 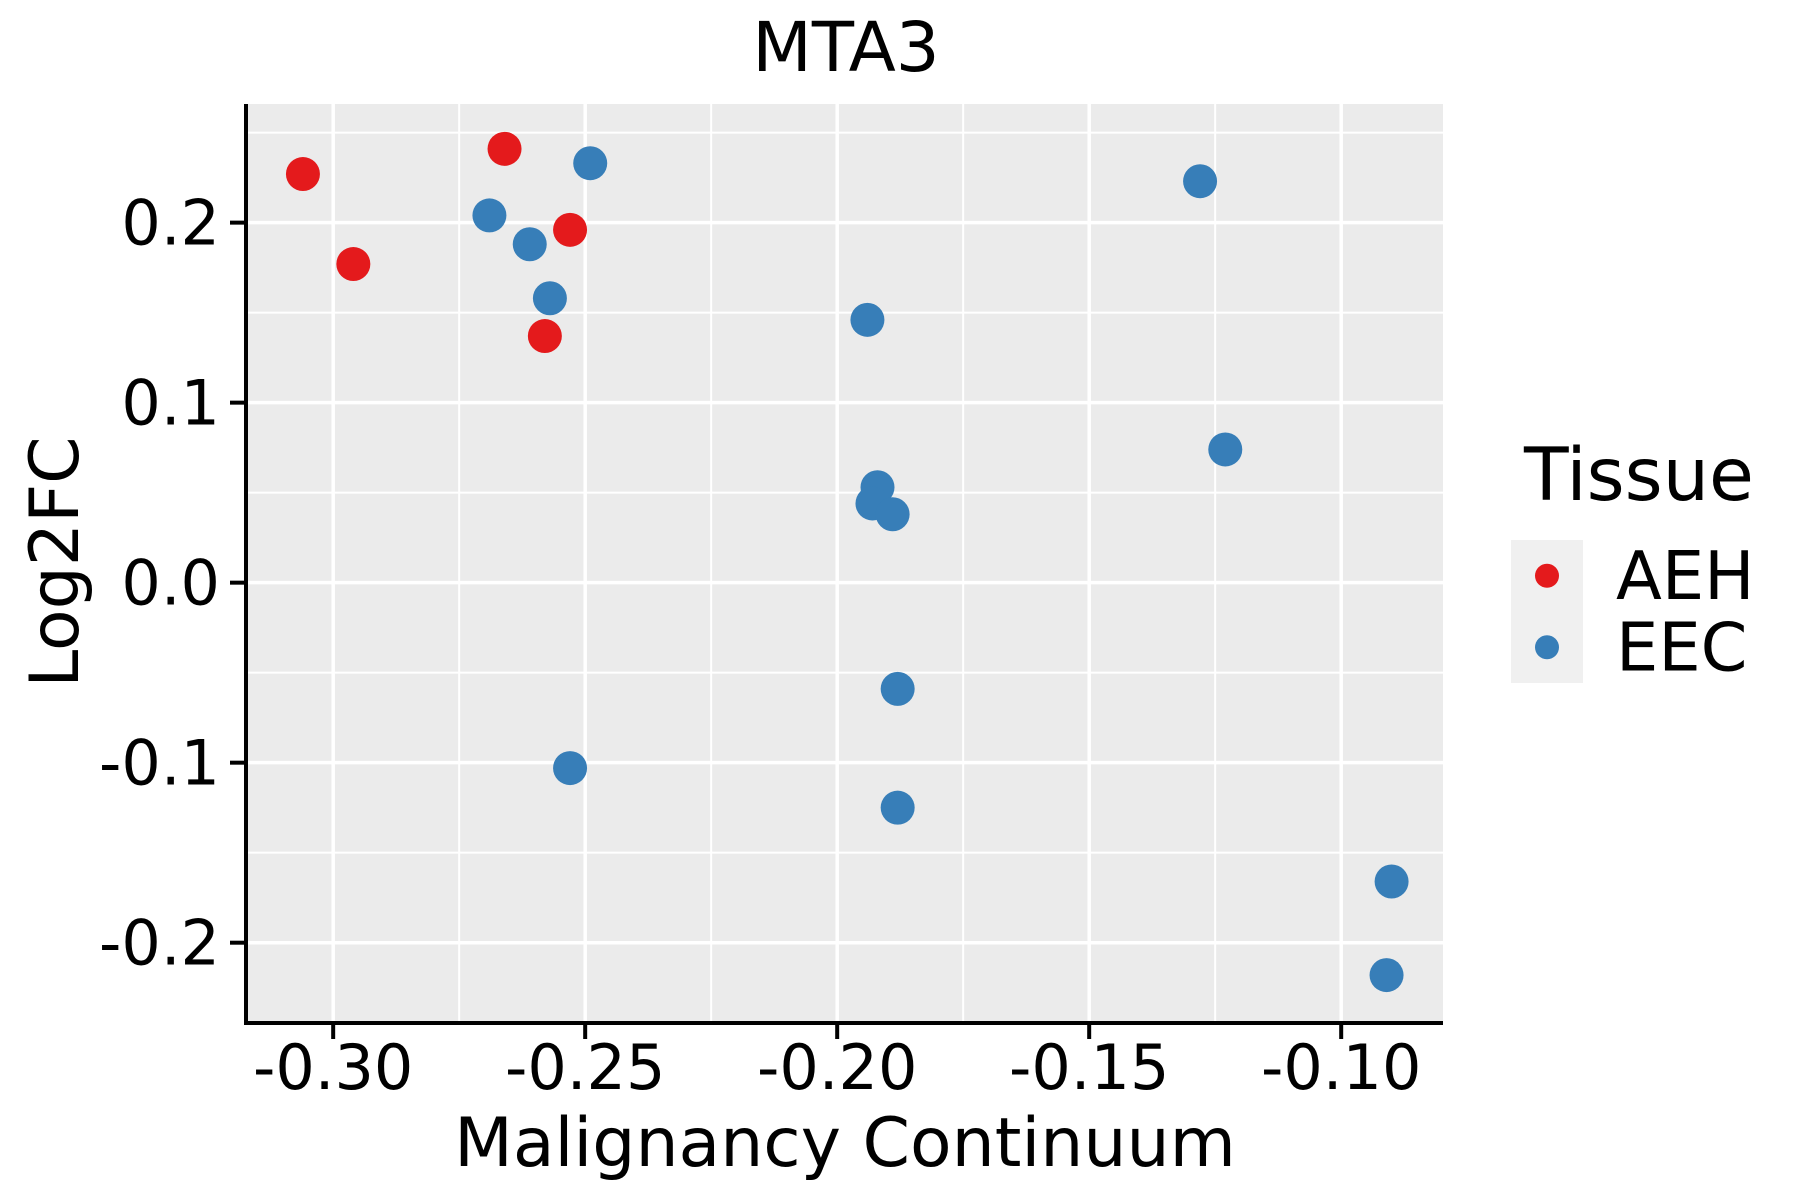 What do you see at coordinates (585, 1067) in the screenshot?
I see `x-tick-label: -0.25` at bounding box center [585, 1067].